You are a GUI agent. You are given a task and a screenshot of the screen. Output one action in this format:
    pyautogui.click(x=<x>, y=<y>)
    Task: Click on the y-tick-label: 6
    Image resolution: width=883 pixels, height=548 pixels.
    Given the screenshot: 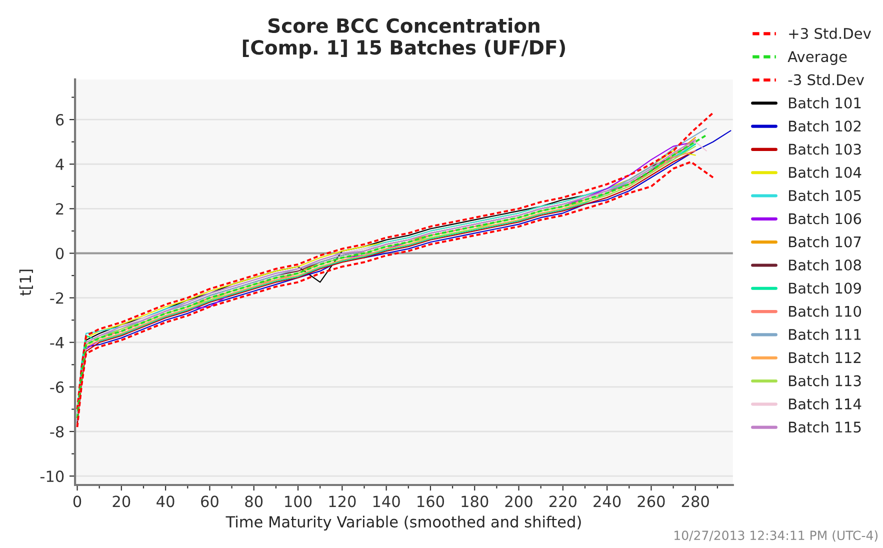 What is the action you would take?
    pyautogui.click(x=60, y=120)
    